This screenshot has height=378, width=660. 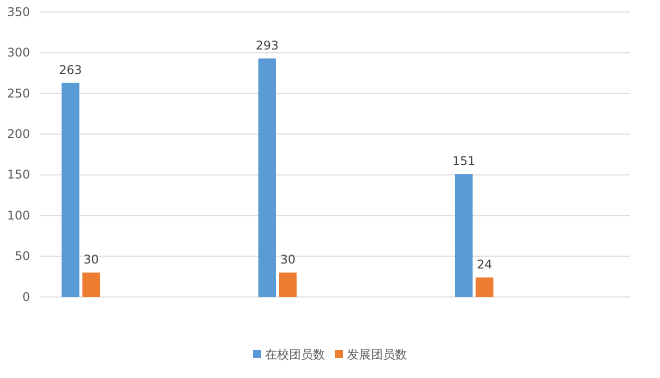 I want to click on legend-label: 发展团员数, so click(x=377, y=355).